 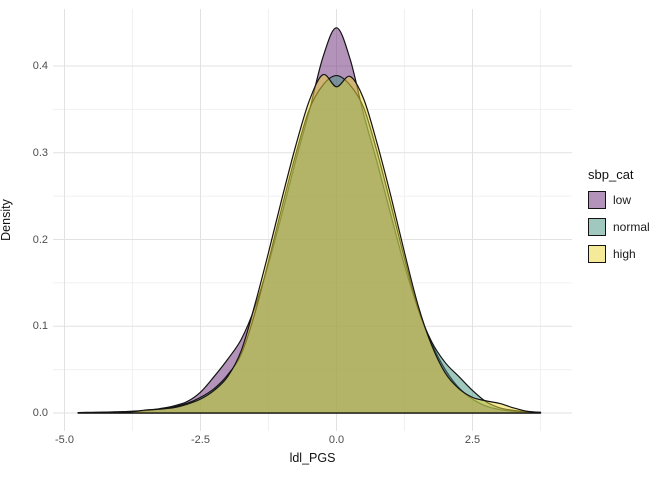 I want to click on x-tick-label: -5.0, so click(x=64, y=440).